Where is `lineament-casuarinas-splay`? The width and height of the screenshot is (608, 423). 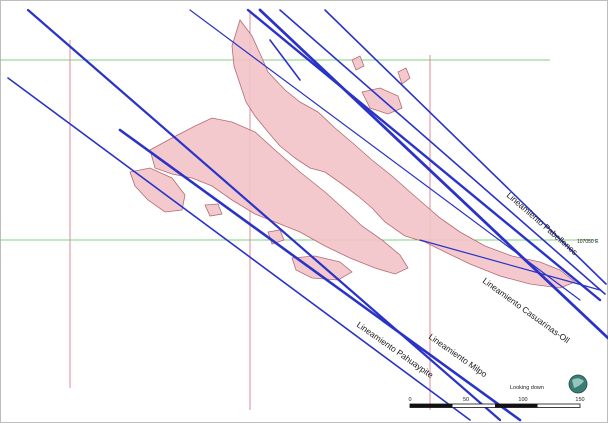
lineament-casuarinas-splay is located at coordinates (510, 265).